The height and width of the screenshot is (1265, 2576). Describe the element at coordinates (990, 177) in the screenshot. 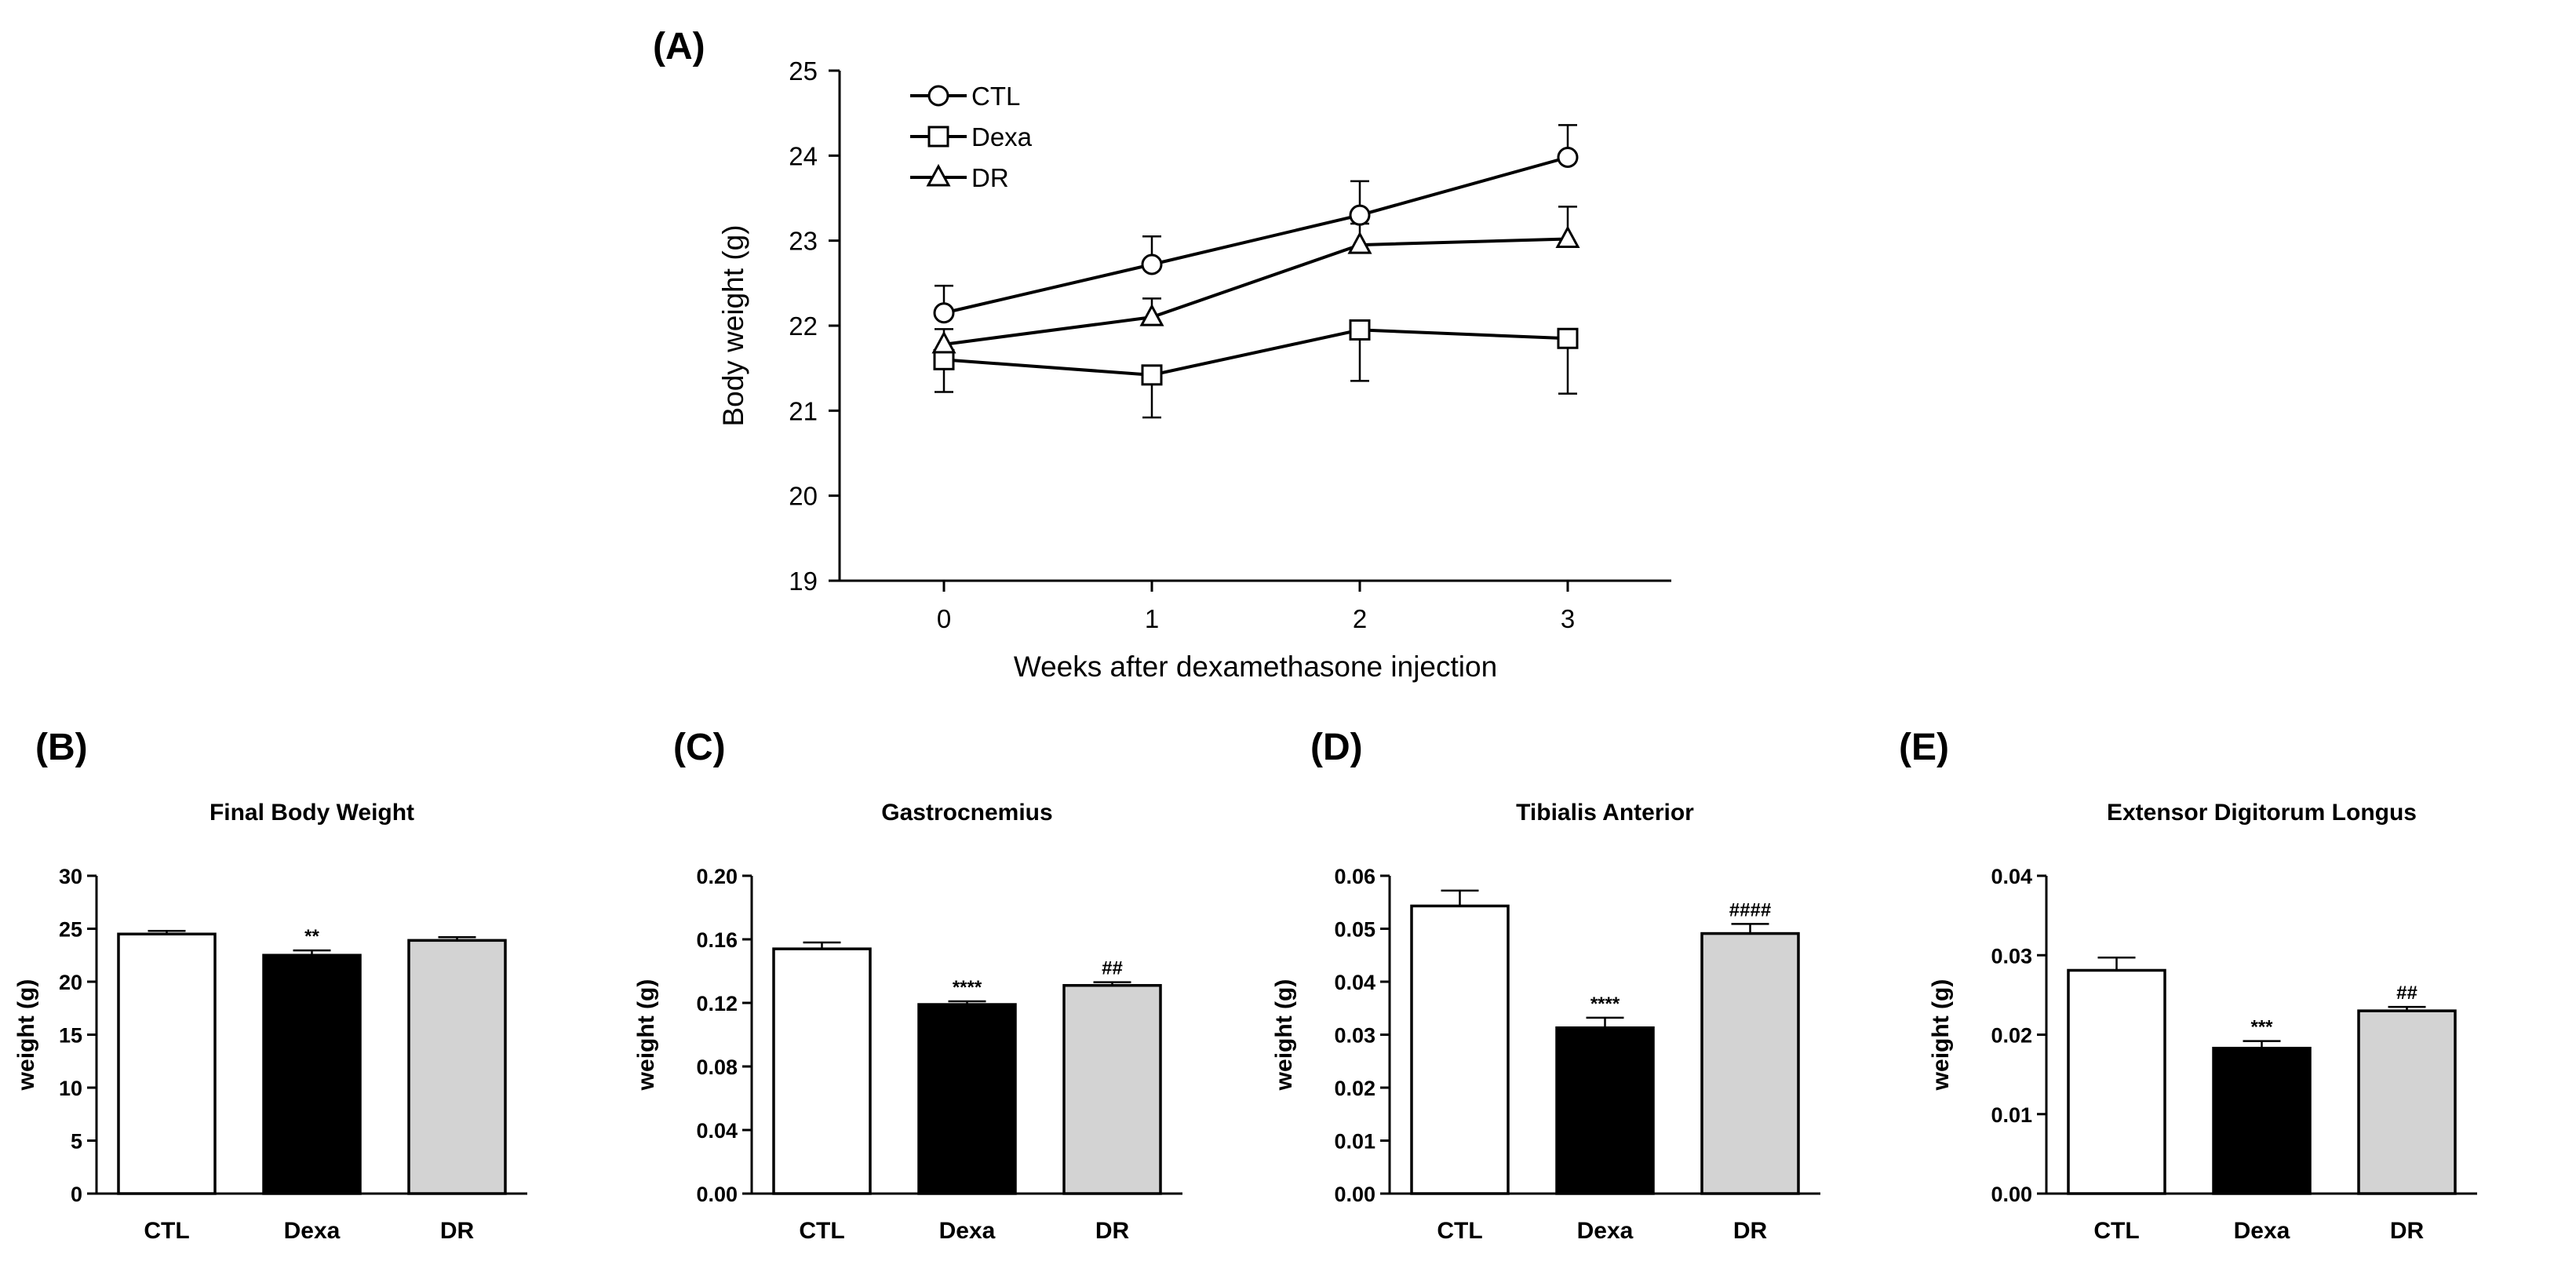

I see `legend-label-dr: DR` at that location.